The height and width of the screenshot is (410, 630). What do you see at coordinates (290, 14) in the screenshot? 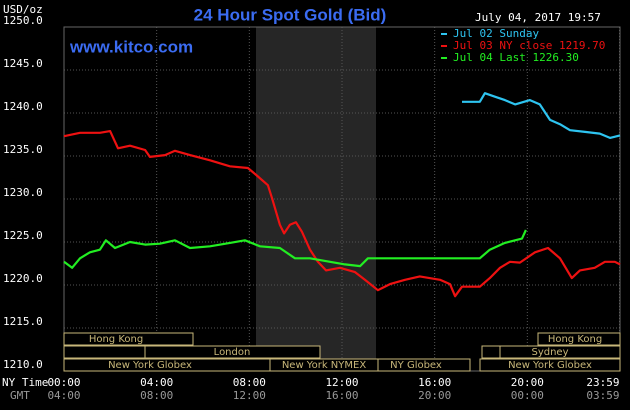
I see `chart-title: 24 Hour Spot Gold (Bid)` at bounding box center [290, 14].